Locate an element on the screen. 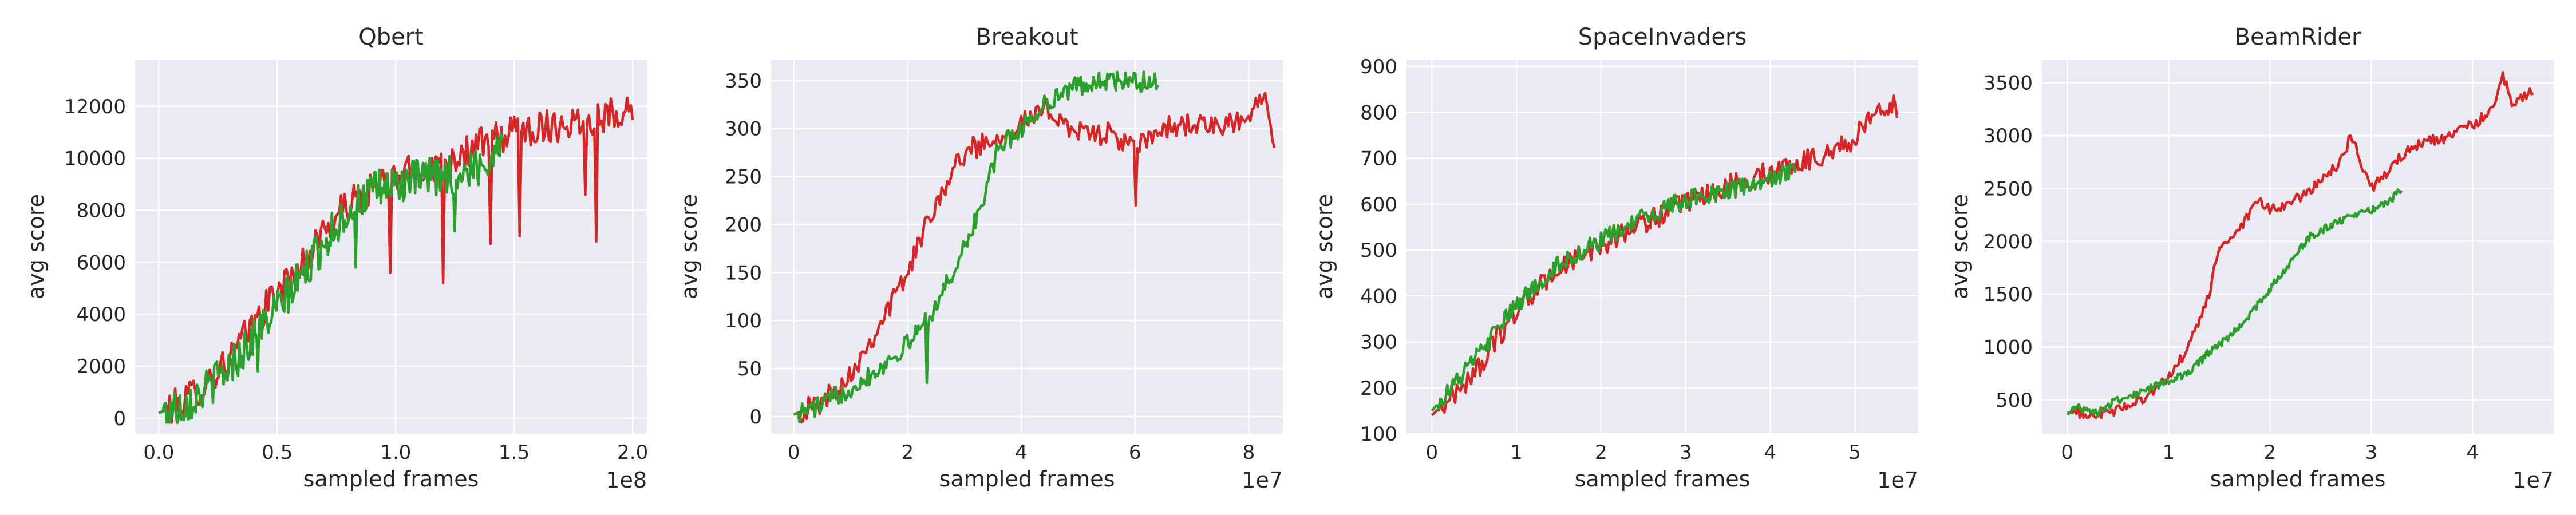 This screenshot has width=2576, height=515. x-tick-label: 0.5 is located at coordinates (277, 452).